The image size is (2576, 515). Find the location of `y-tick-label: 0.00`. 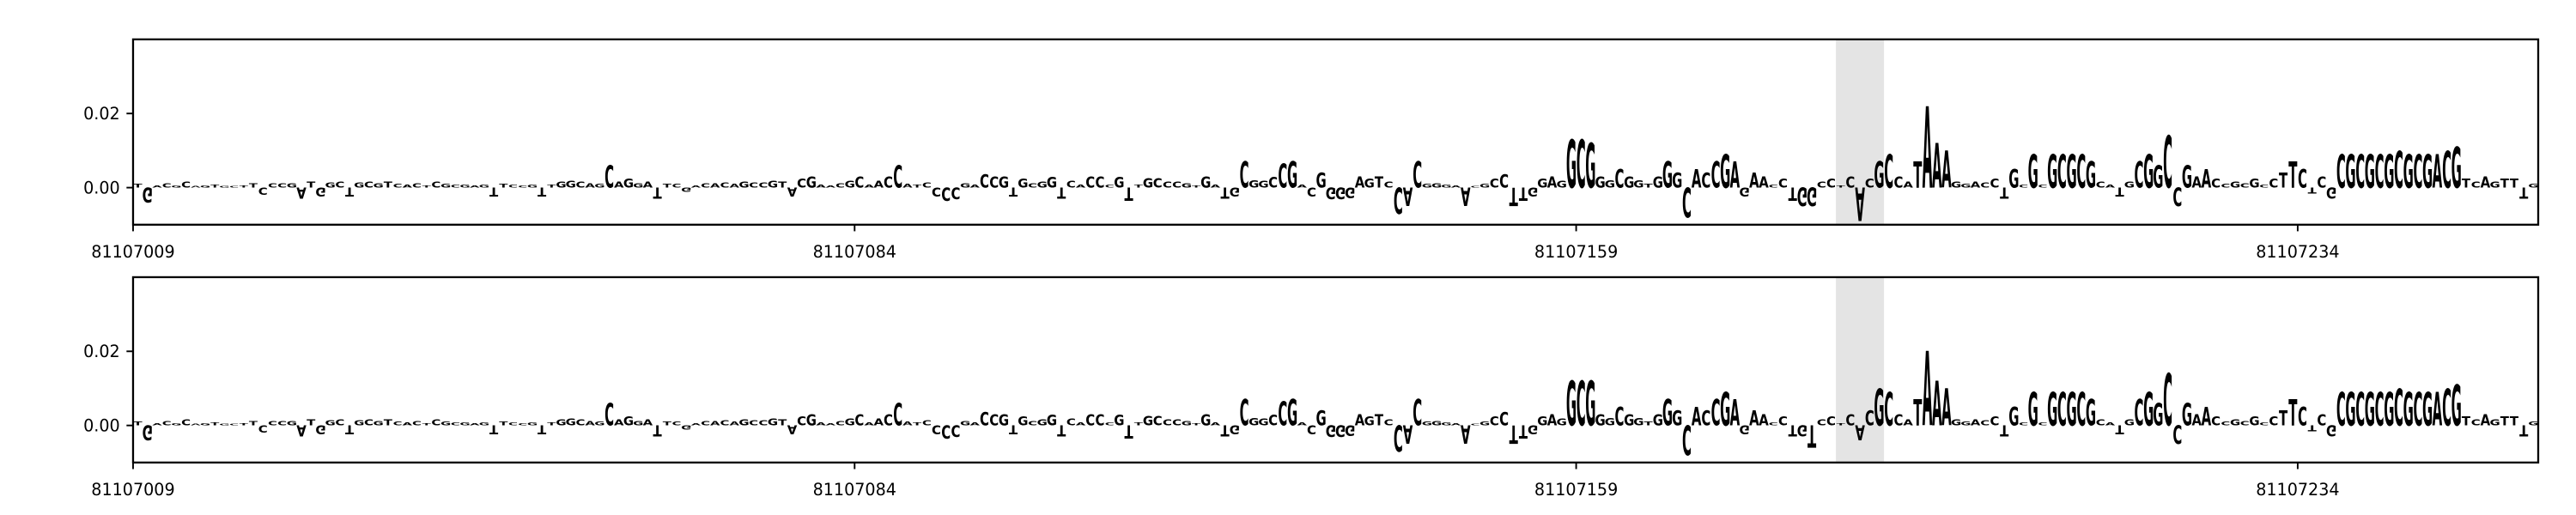

y-tick-label: 0.00 is located at coordinates (101, 425).